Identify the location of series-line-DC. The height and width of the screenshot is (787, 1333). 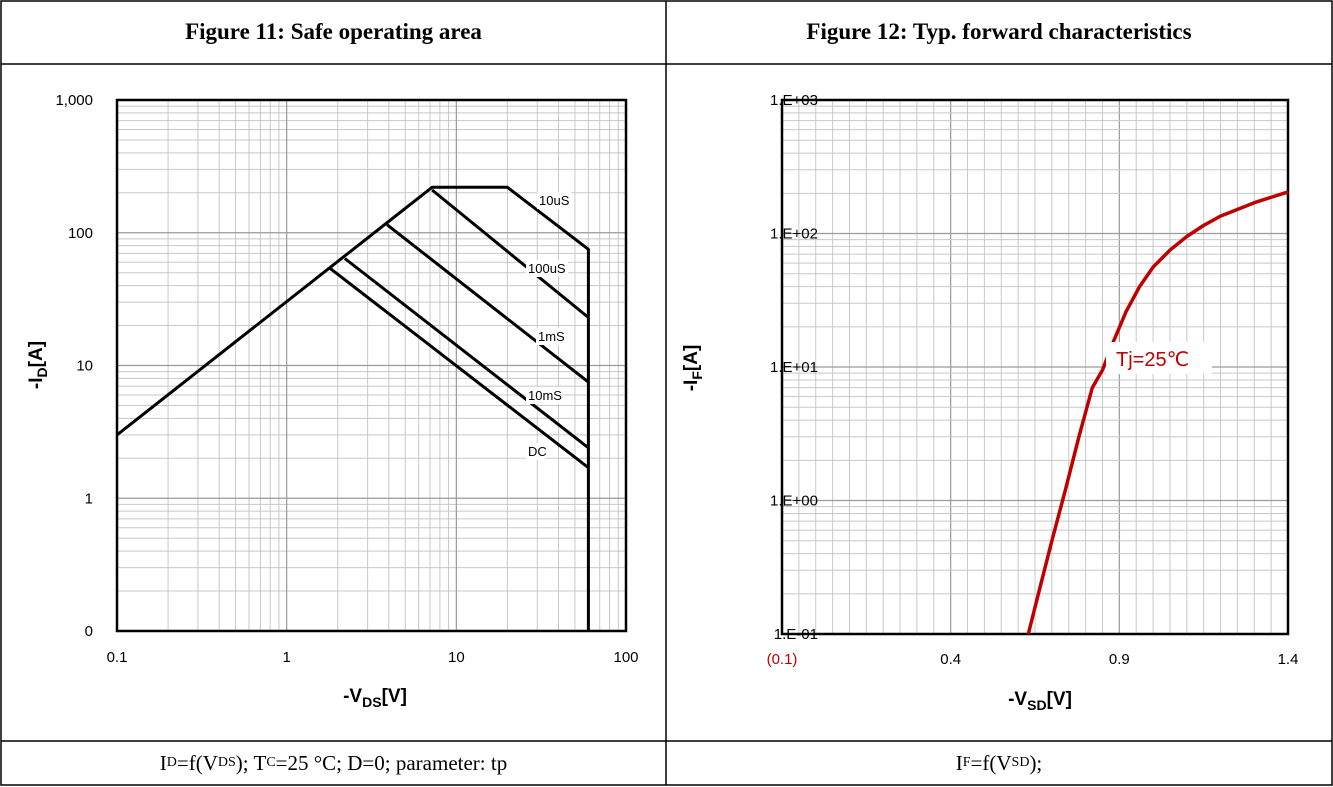
(459, 368).